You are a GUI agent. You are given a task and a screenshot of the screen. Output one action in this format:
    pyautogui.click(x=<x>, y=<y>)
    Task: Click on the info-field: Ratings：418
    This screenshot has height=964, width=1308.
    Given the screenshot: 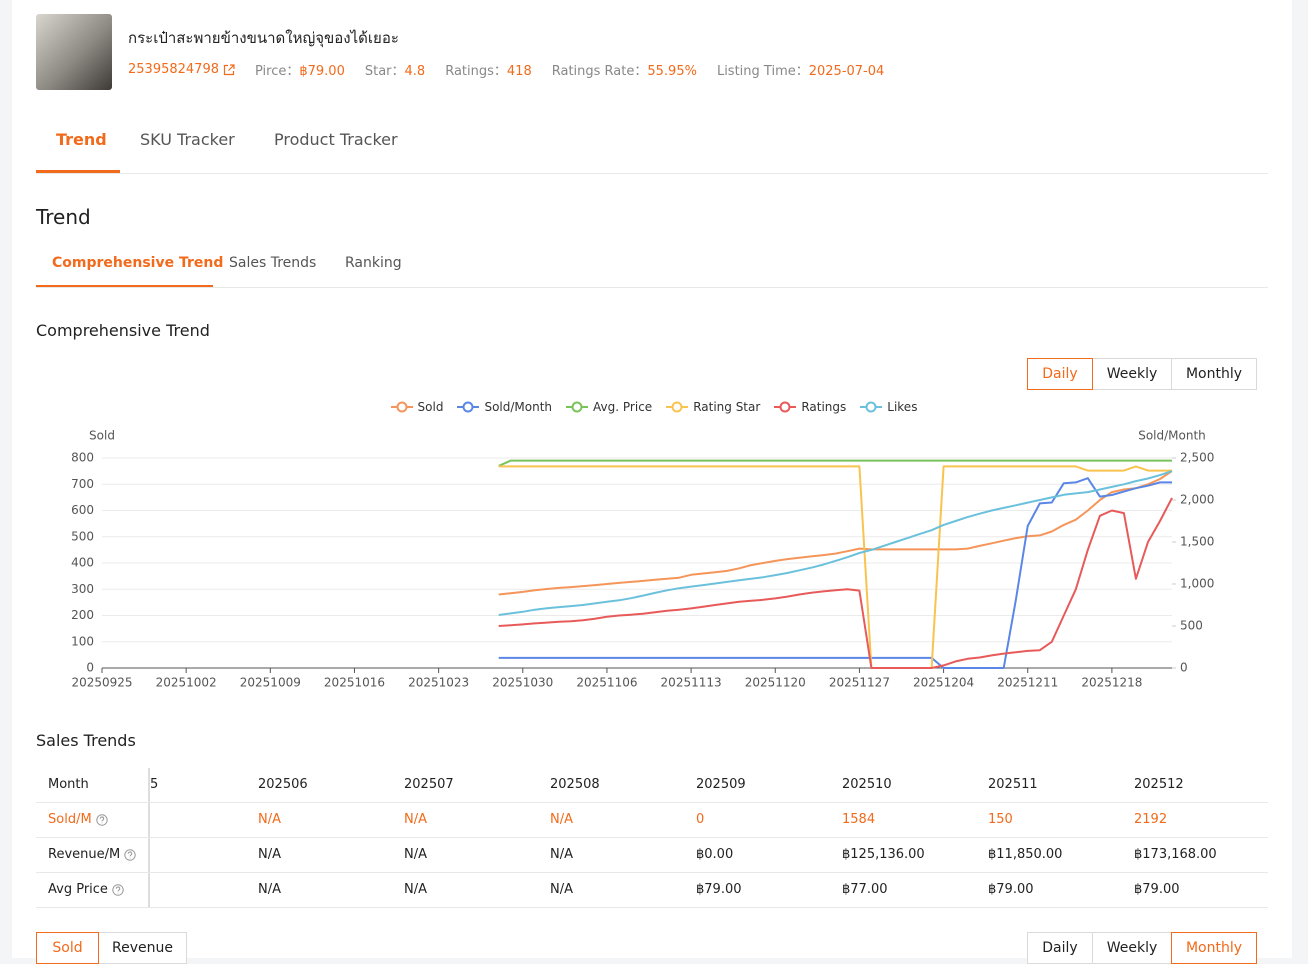 What is the action you would take?
    pyautogui.click(x=488, y=69)
    